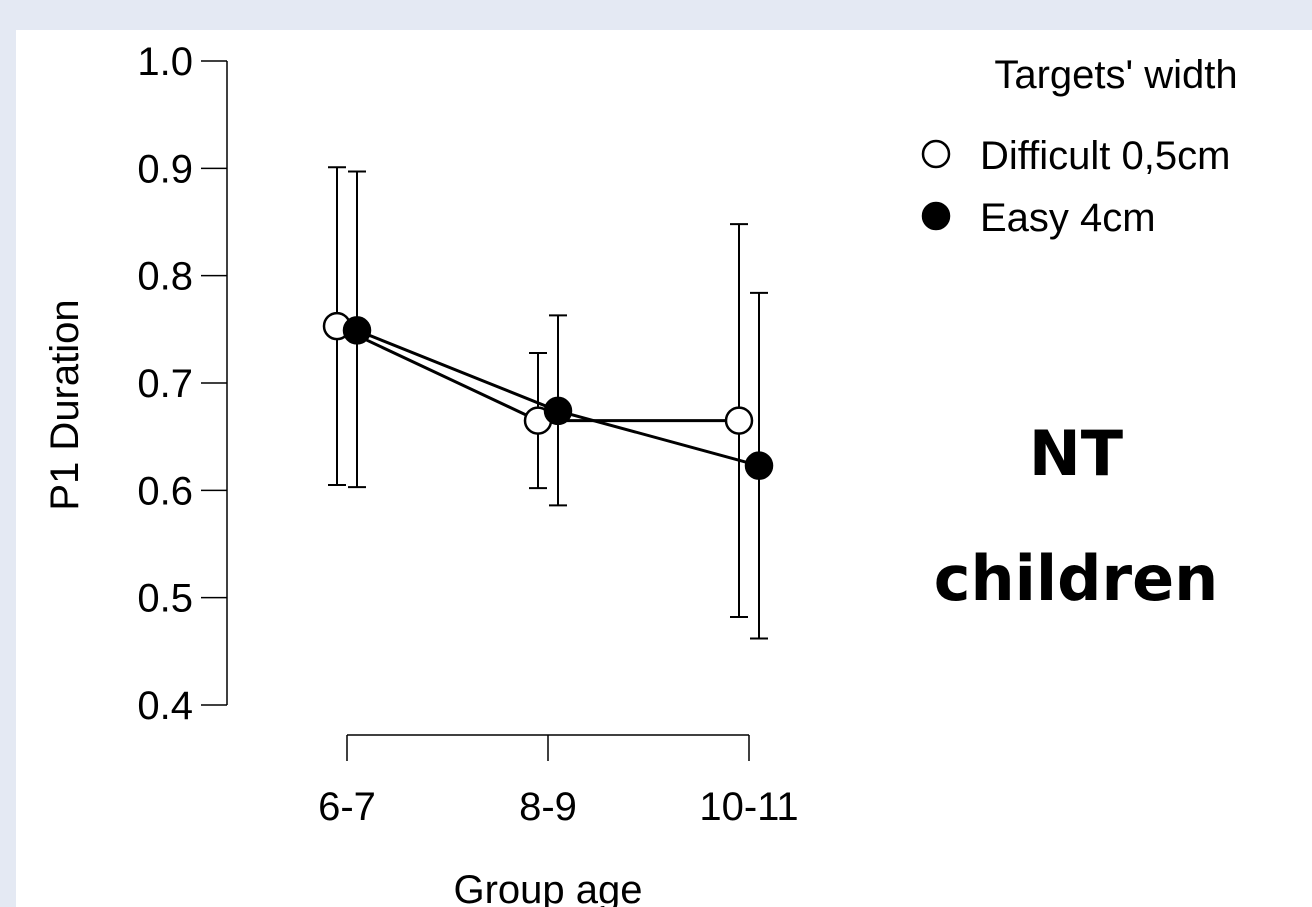 This screenshot has height=907, width=1312. Describe the element at coordinates (165, 169) in the screenshot. I see `y-tick-label: 0.9` at that location.